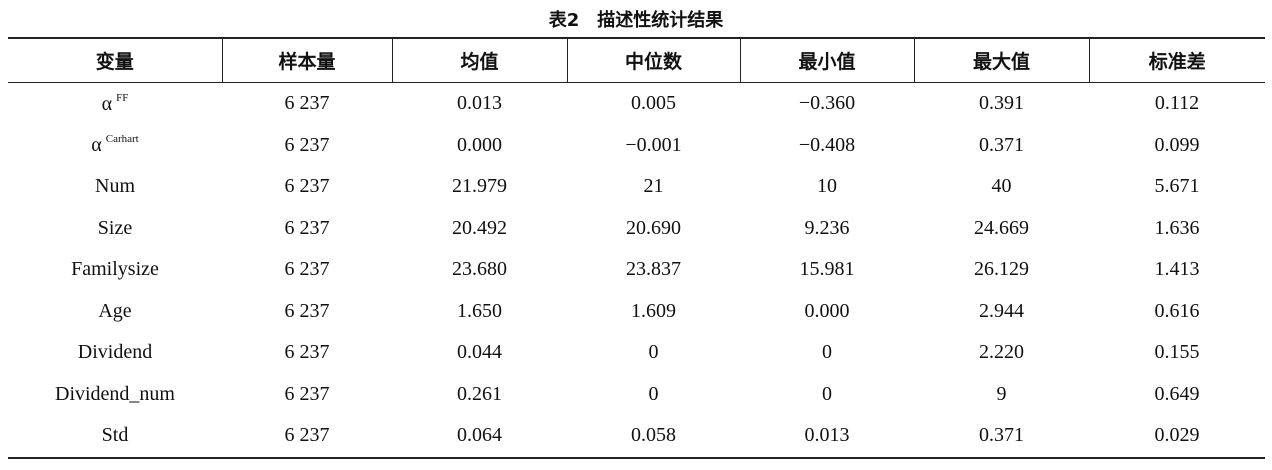 This screenshot has width=1272, height=470. Describe the element at coordinates (479, 435) in the screenshot. I see `value-cell: 0.064` at that location.